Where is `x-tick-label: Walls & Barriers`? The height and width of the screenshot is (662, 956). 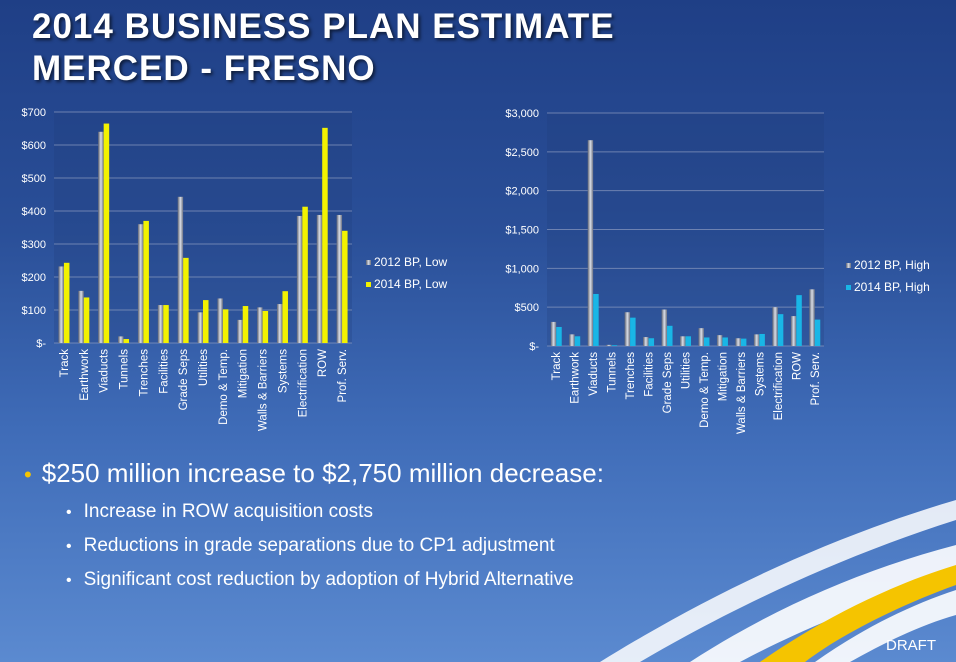
x-tick-label: Walls & Barriers is located at coordinates (264, 390).